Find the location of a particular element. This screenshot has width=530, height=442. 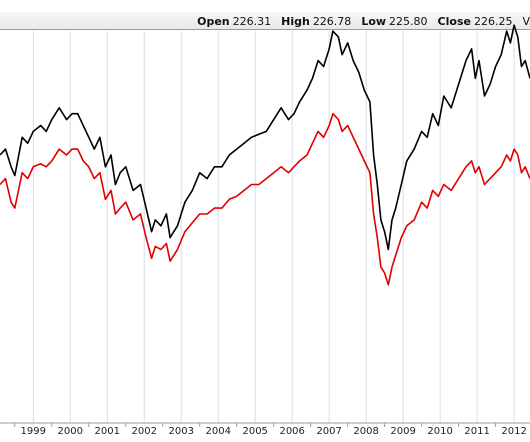

ohlc-open: Open 226.31 is located at coordinates (234, 21).